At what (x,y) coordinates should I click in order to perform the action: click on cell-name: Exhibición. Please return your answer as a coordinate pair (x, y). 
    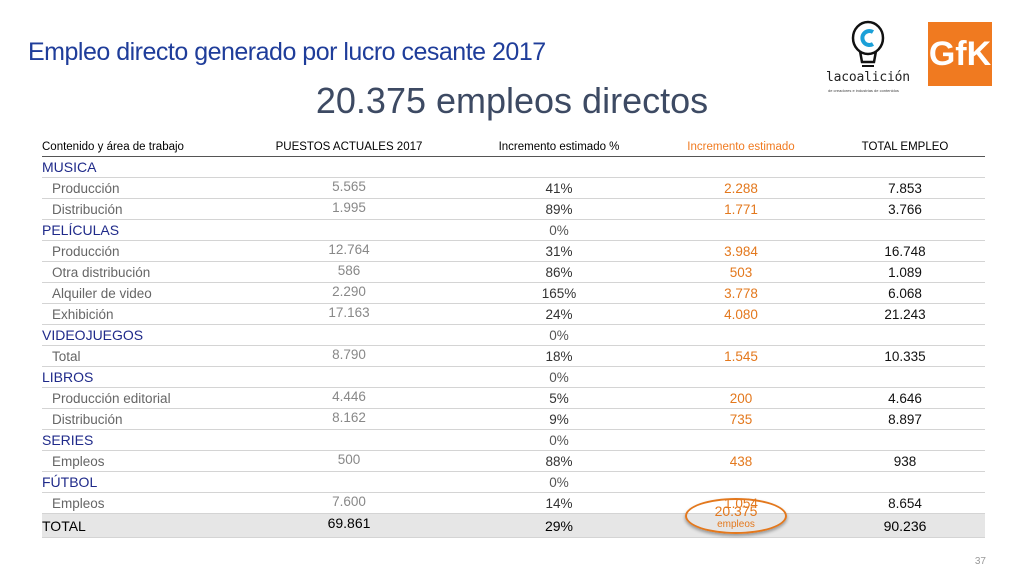
    Looking at the image, I should click on (139, 314).